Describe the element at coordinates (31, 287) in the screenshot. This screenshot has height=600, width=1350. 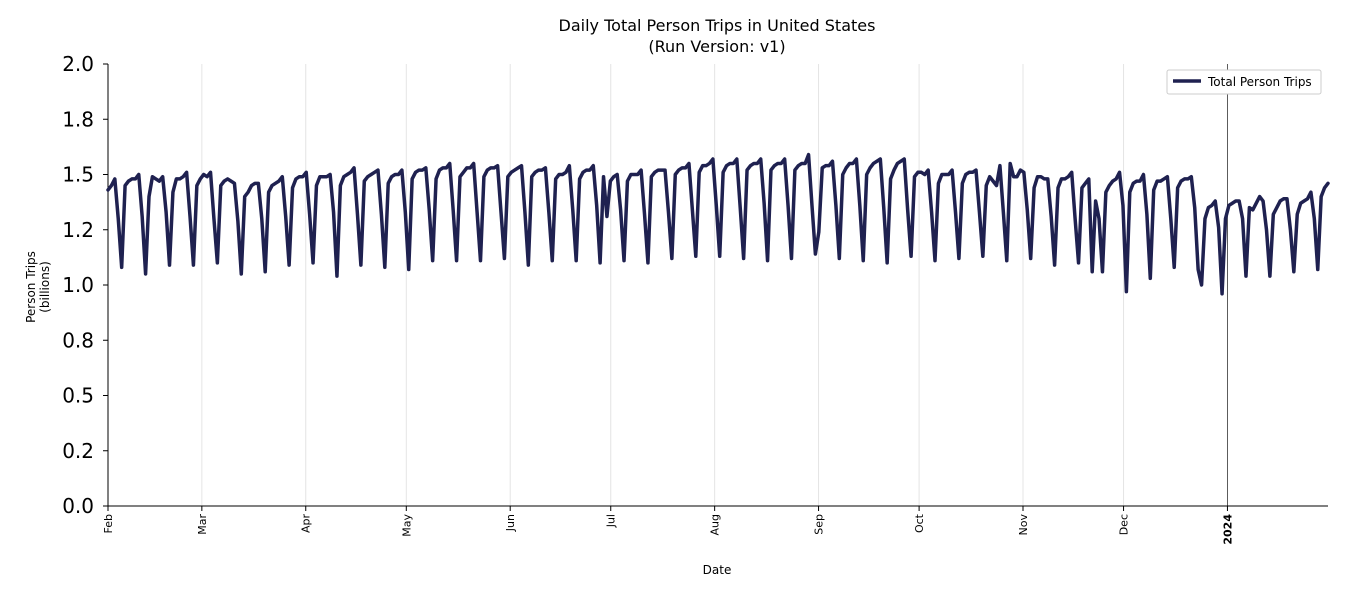
I see `y-axis-label: Person Trips` at that location.